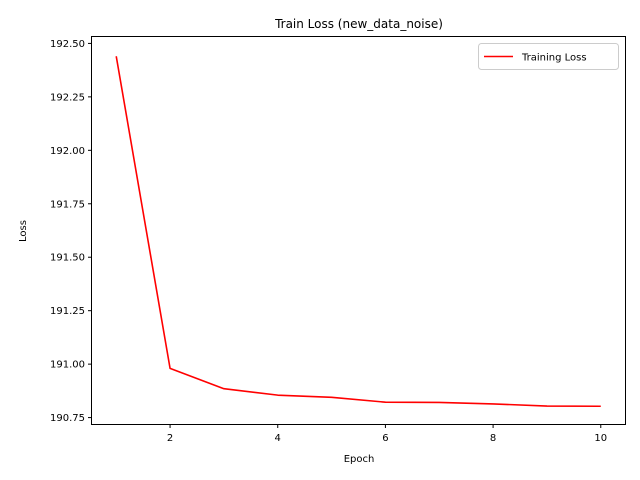  Describe the element at coordinates (600, 438) in the screenshot. I see `x-tick-label: 10` at that location.